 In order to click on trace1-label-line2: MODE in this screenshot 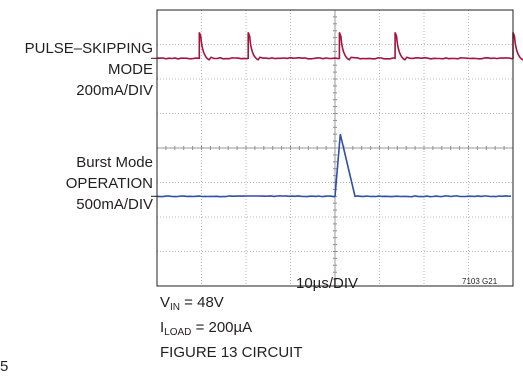, I will do `click(130, 69)`.